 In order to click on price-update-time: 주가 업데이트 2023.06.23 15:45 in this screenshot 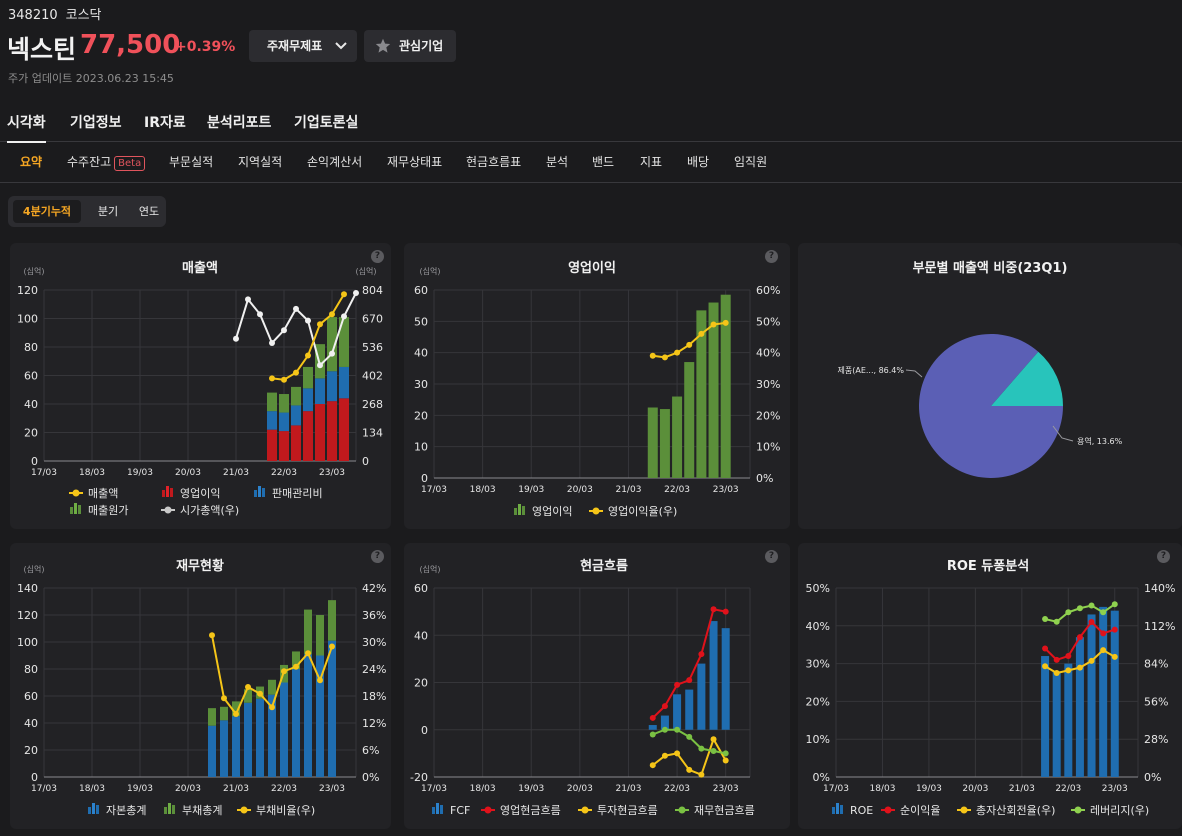, I will do `click(91, 78)`.